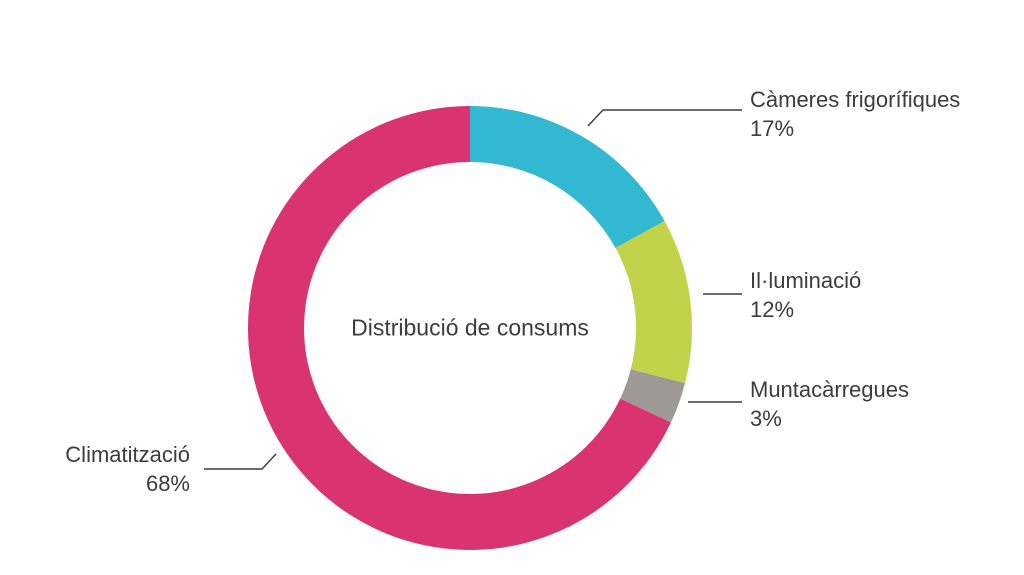 This screenshot has width=1024, height=575. I want to click on slice-value-label: 68%, so click(167, 483).